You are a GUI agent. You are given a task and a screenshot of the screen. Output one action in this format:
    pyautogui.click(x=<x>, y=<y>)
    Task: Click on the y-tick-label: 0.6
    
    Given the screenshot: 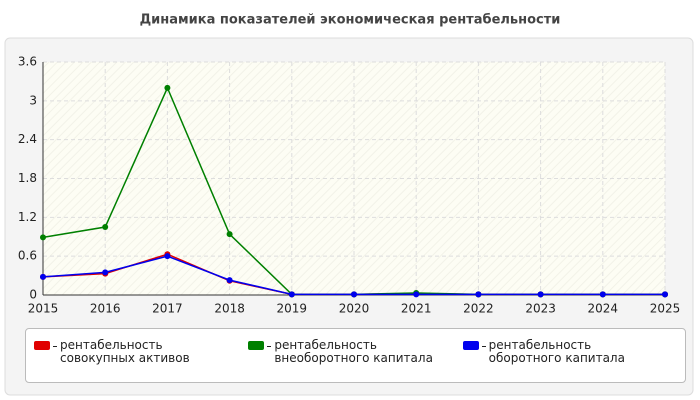 What is the action you would take?
    pyautogui.click(x=27, y=256)
    